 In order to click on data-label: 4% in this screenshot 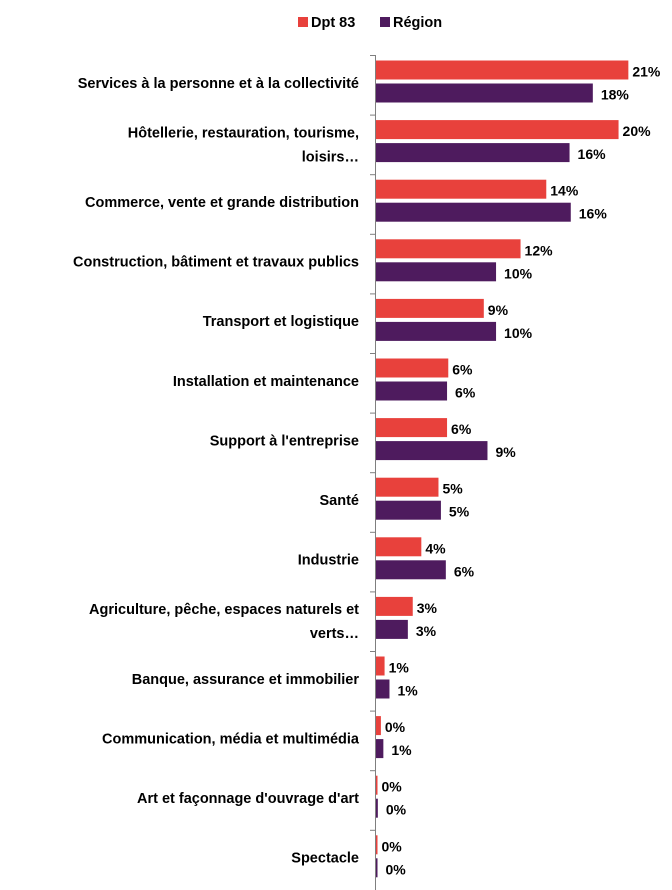, I will do `click(435, 548)`.